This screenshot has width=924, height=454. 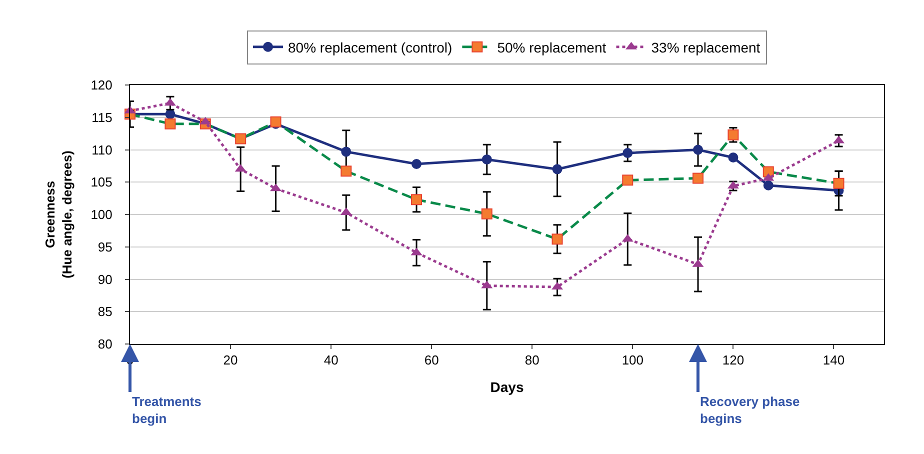 I want to click on y-tick-label: 110, so click(x=102, y=150).